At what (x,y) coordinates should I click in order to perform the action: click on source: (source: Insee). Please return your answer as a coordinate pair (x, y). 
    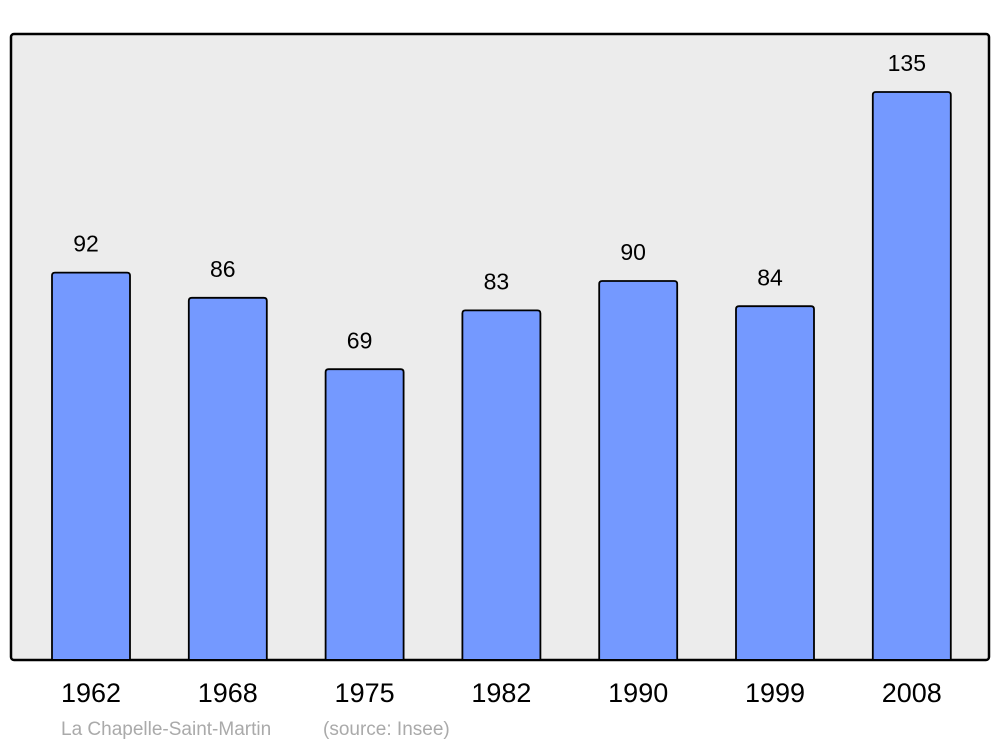
    Looking at the image, I should click on (386, 729).